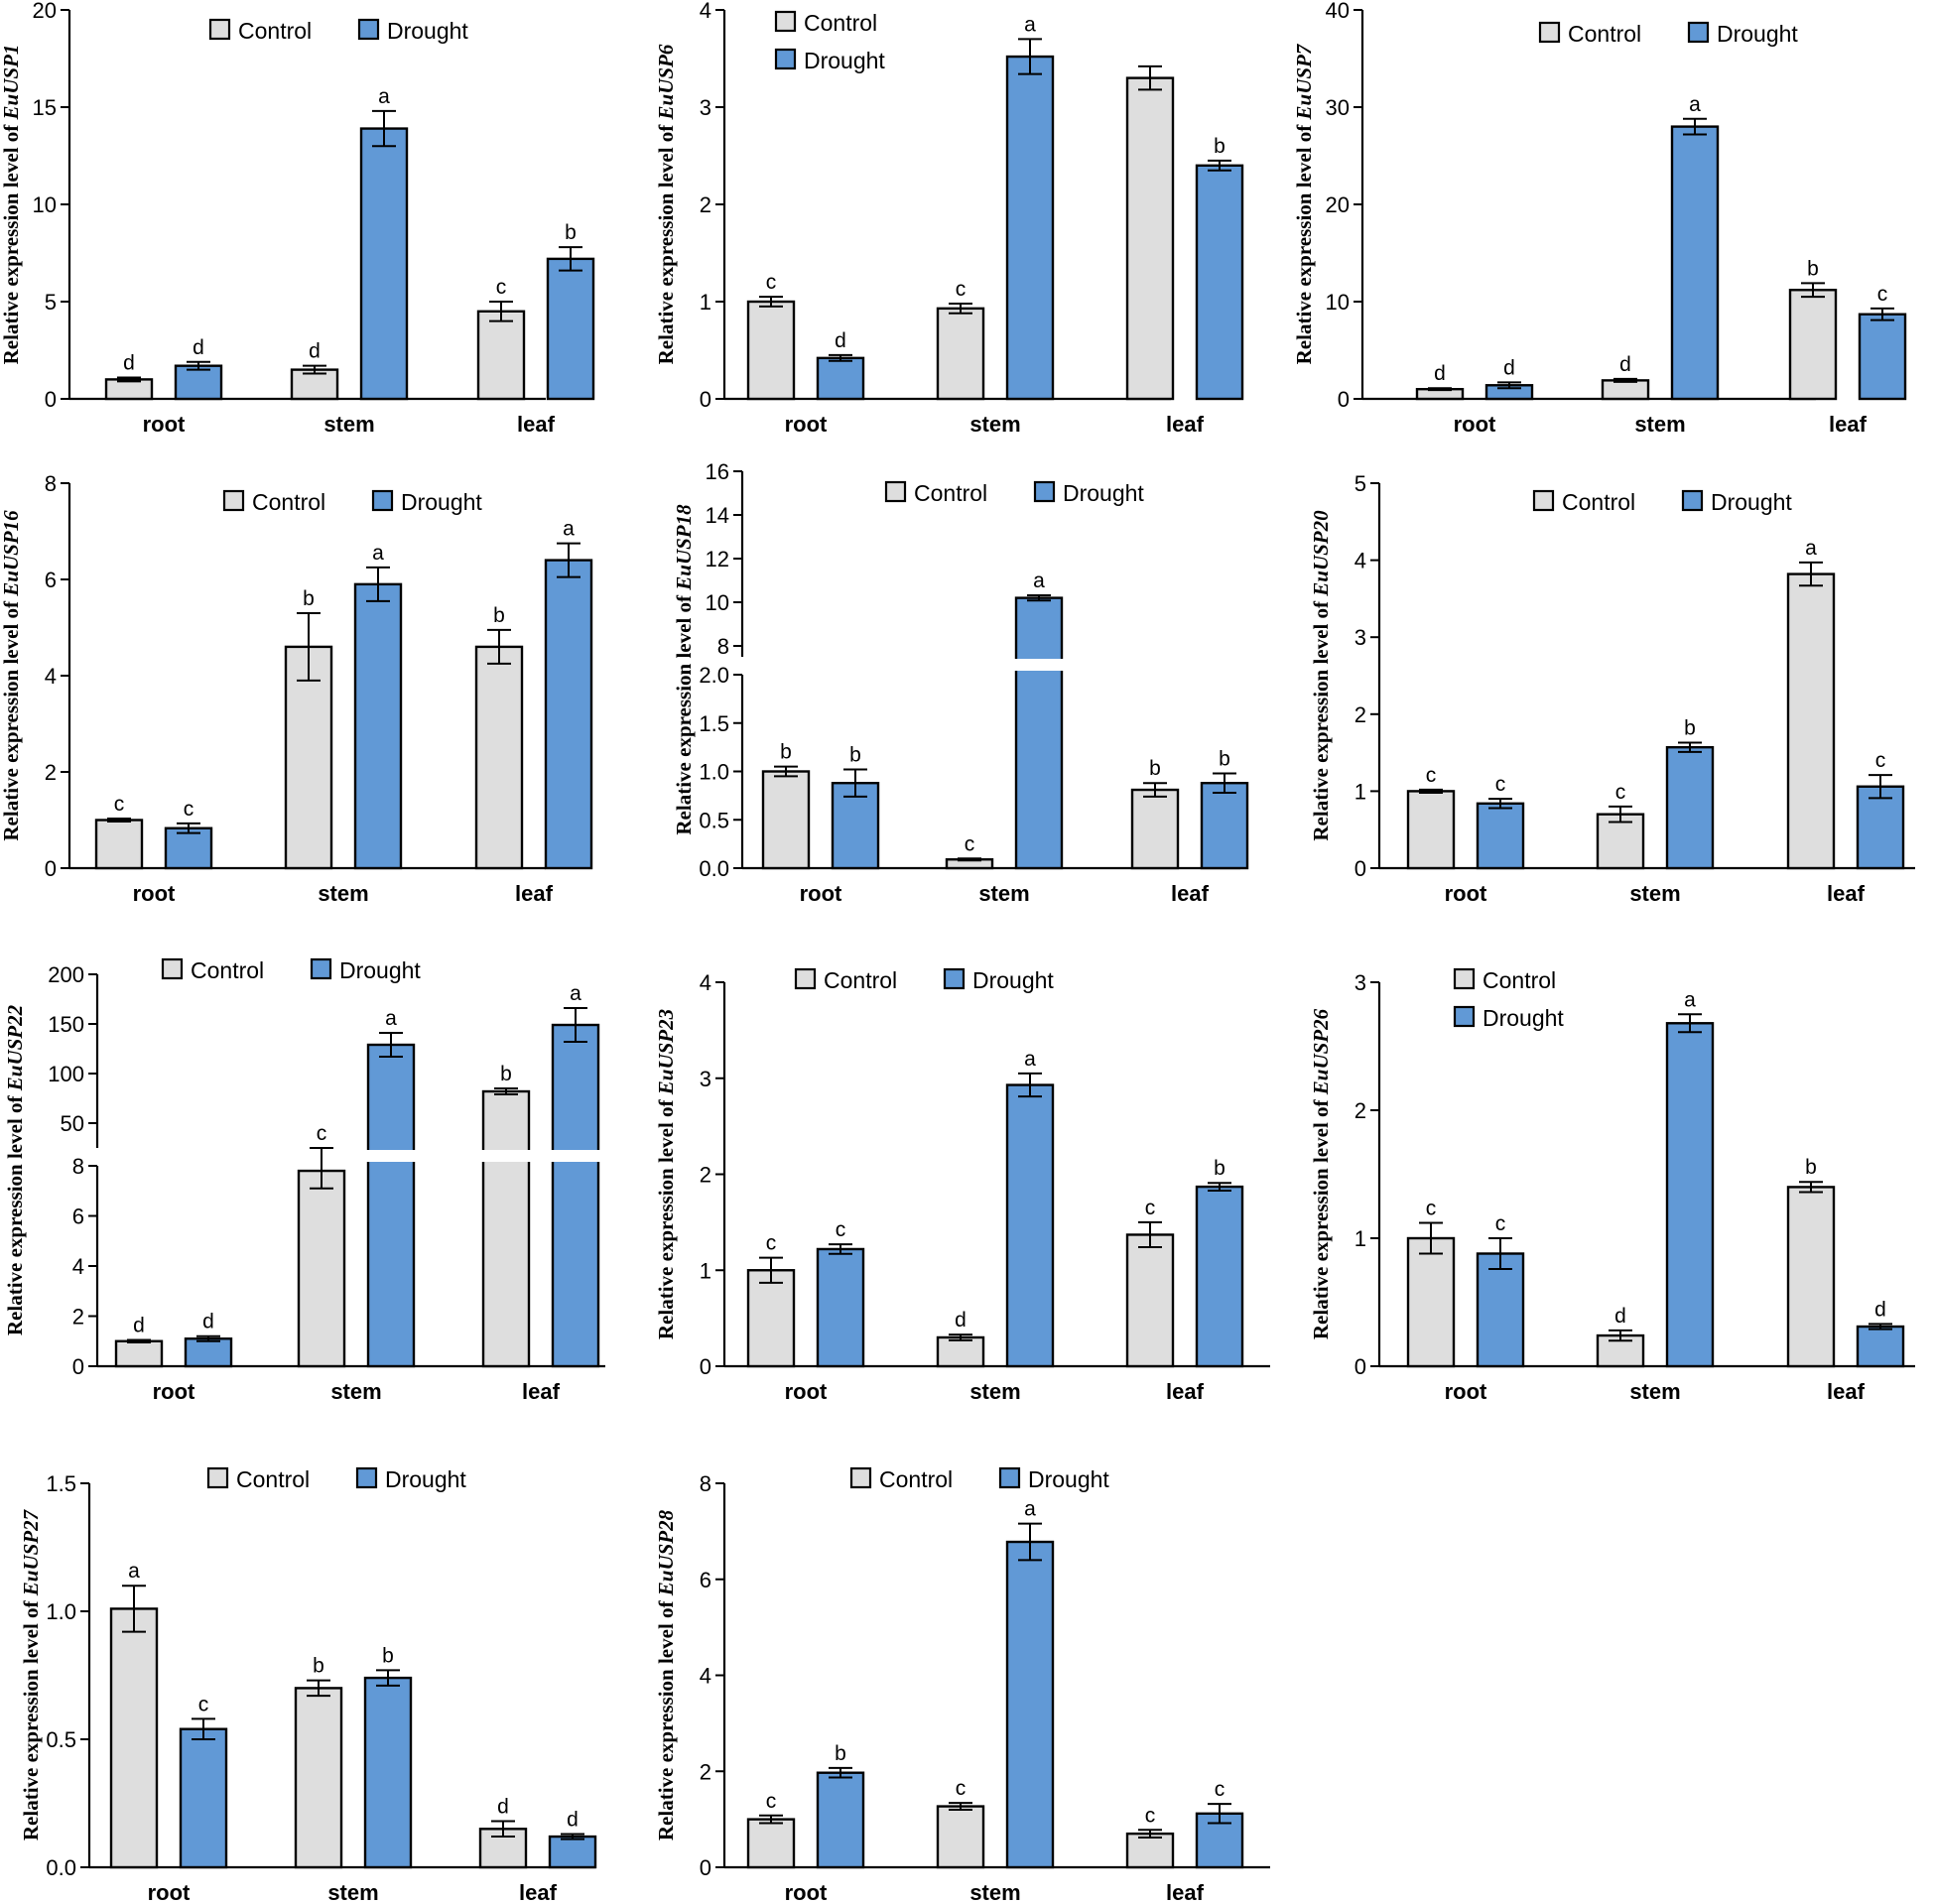 The height and width of the screenshot is (1904, 1934). I want to click on y-tick-label: 30, so click(1338, 107).